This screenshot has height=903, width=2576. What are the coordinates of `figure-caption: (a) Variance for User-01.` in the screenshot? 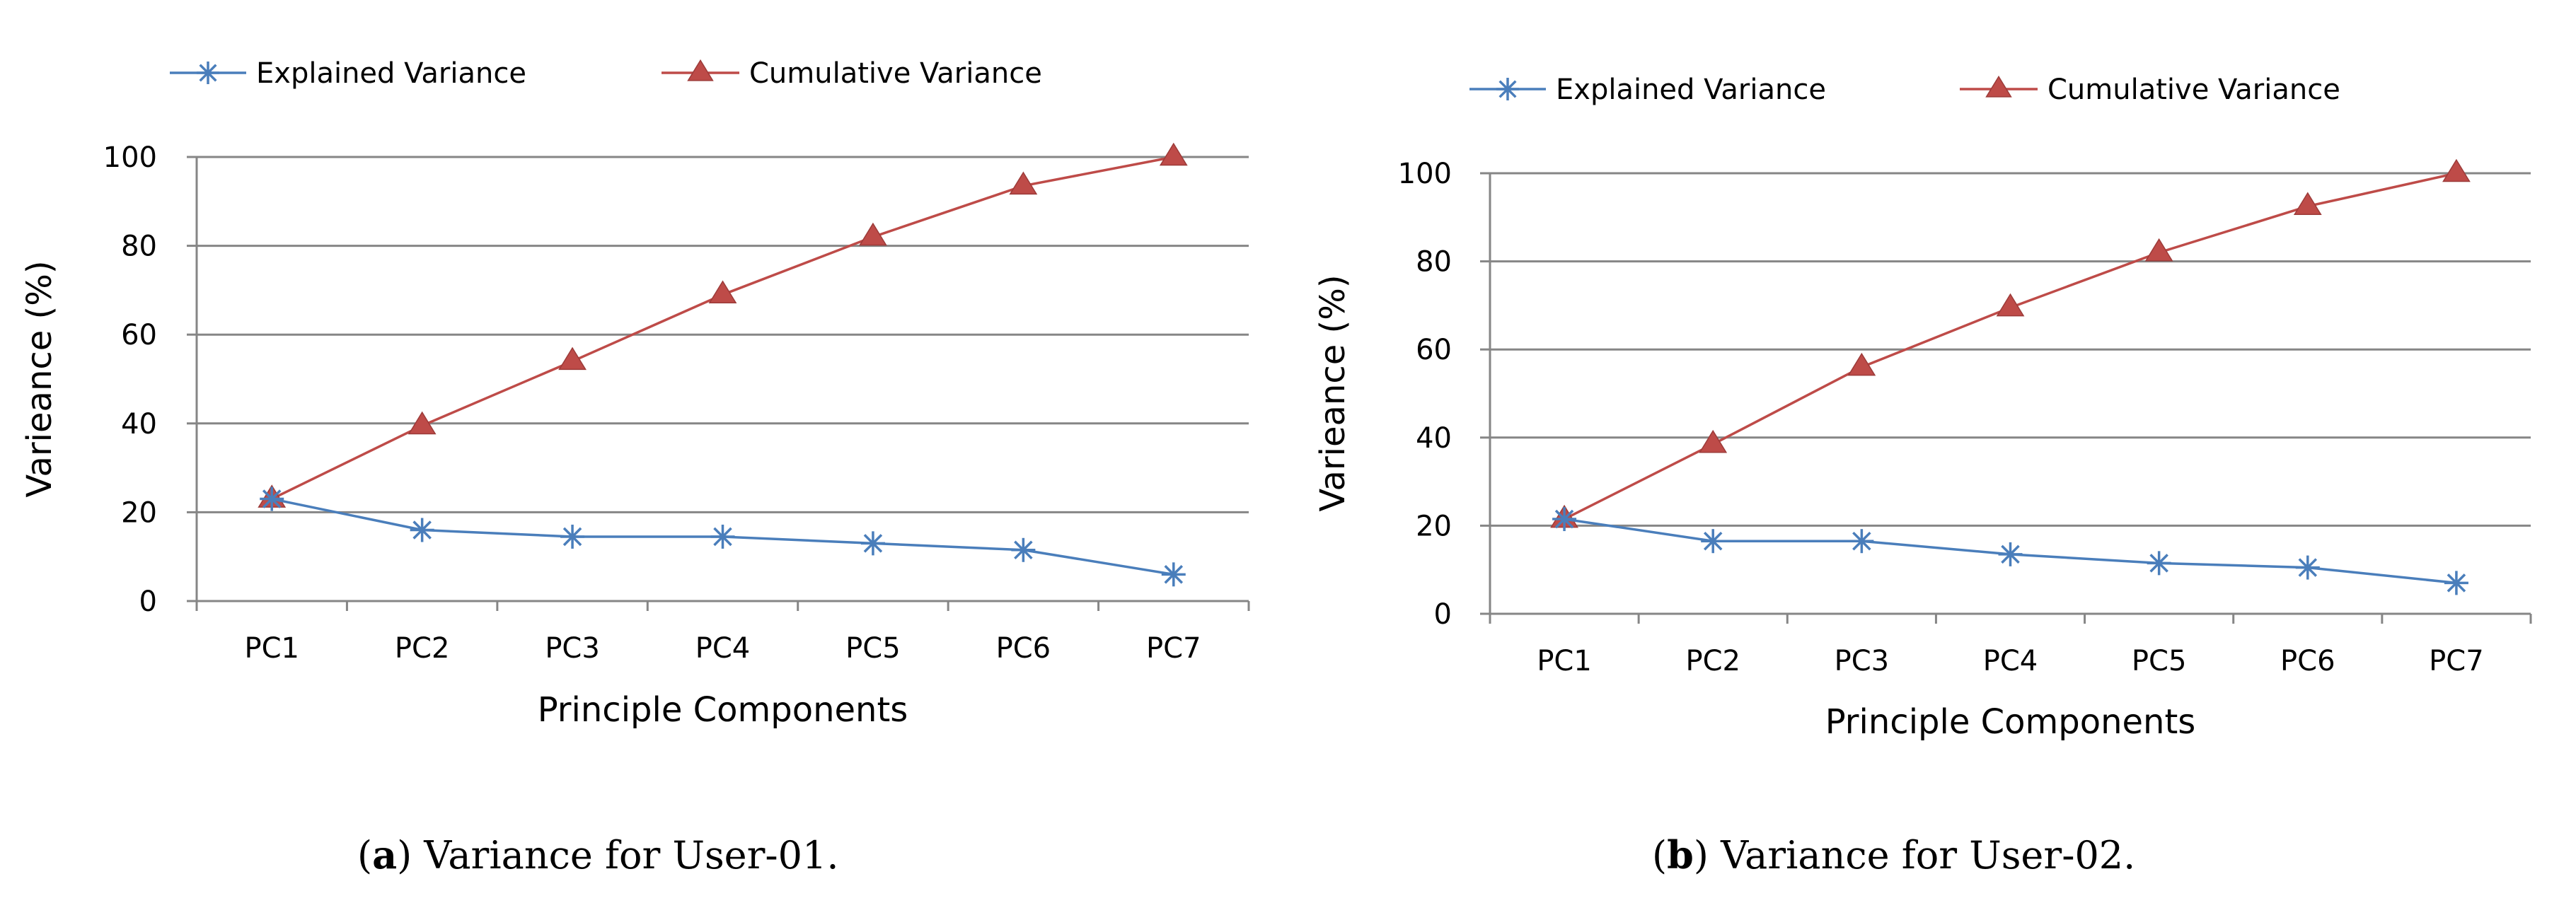 It's located at (598, 855).